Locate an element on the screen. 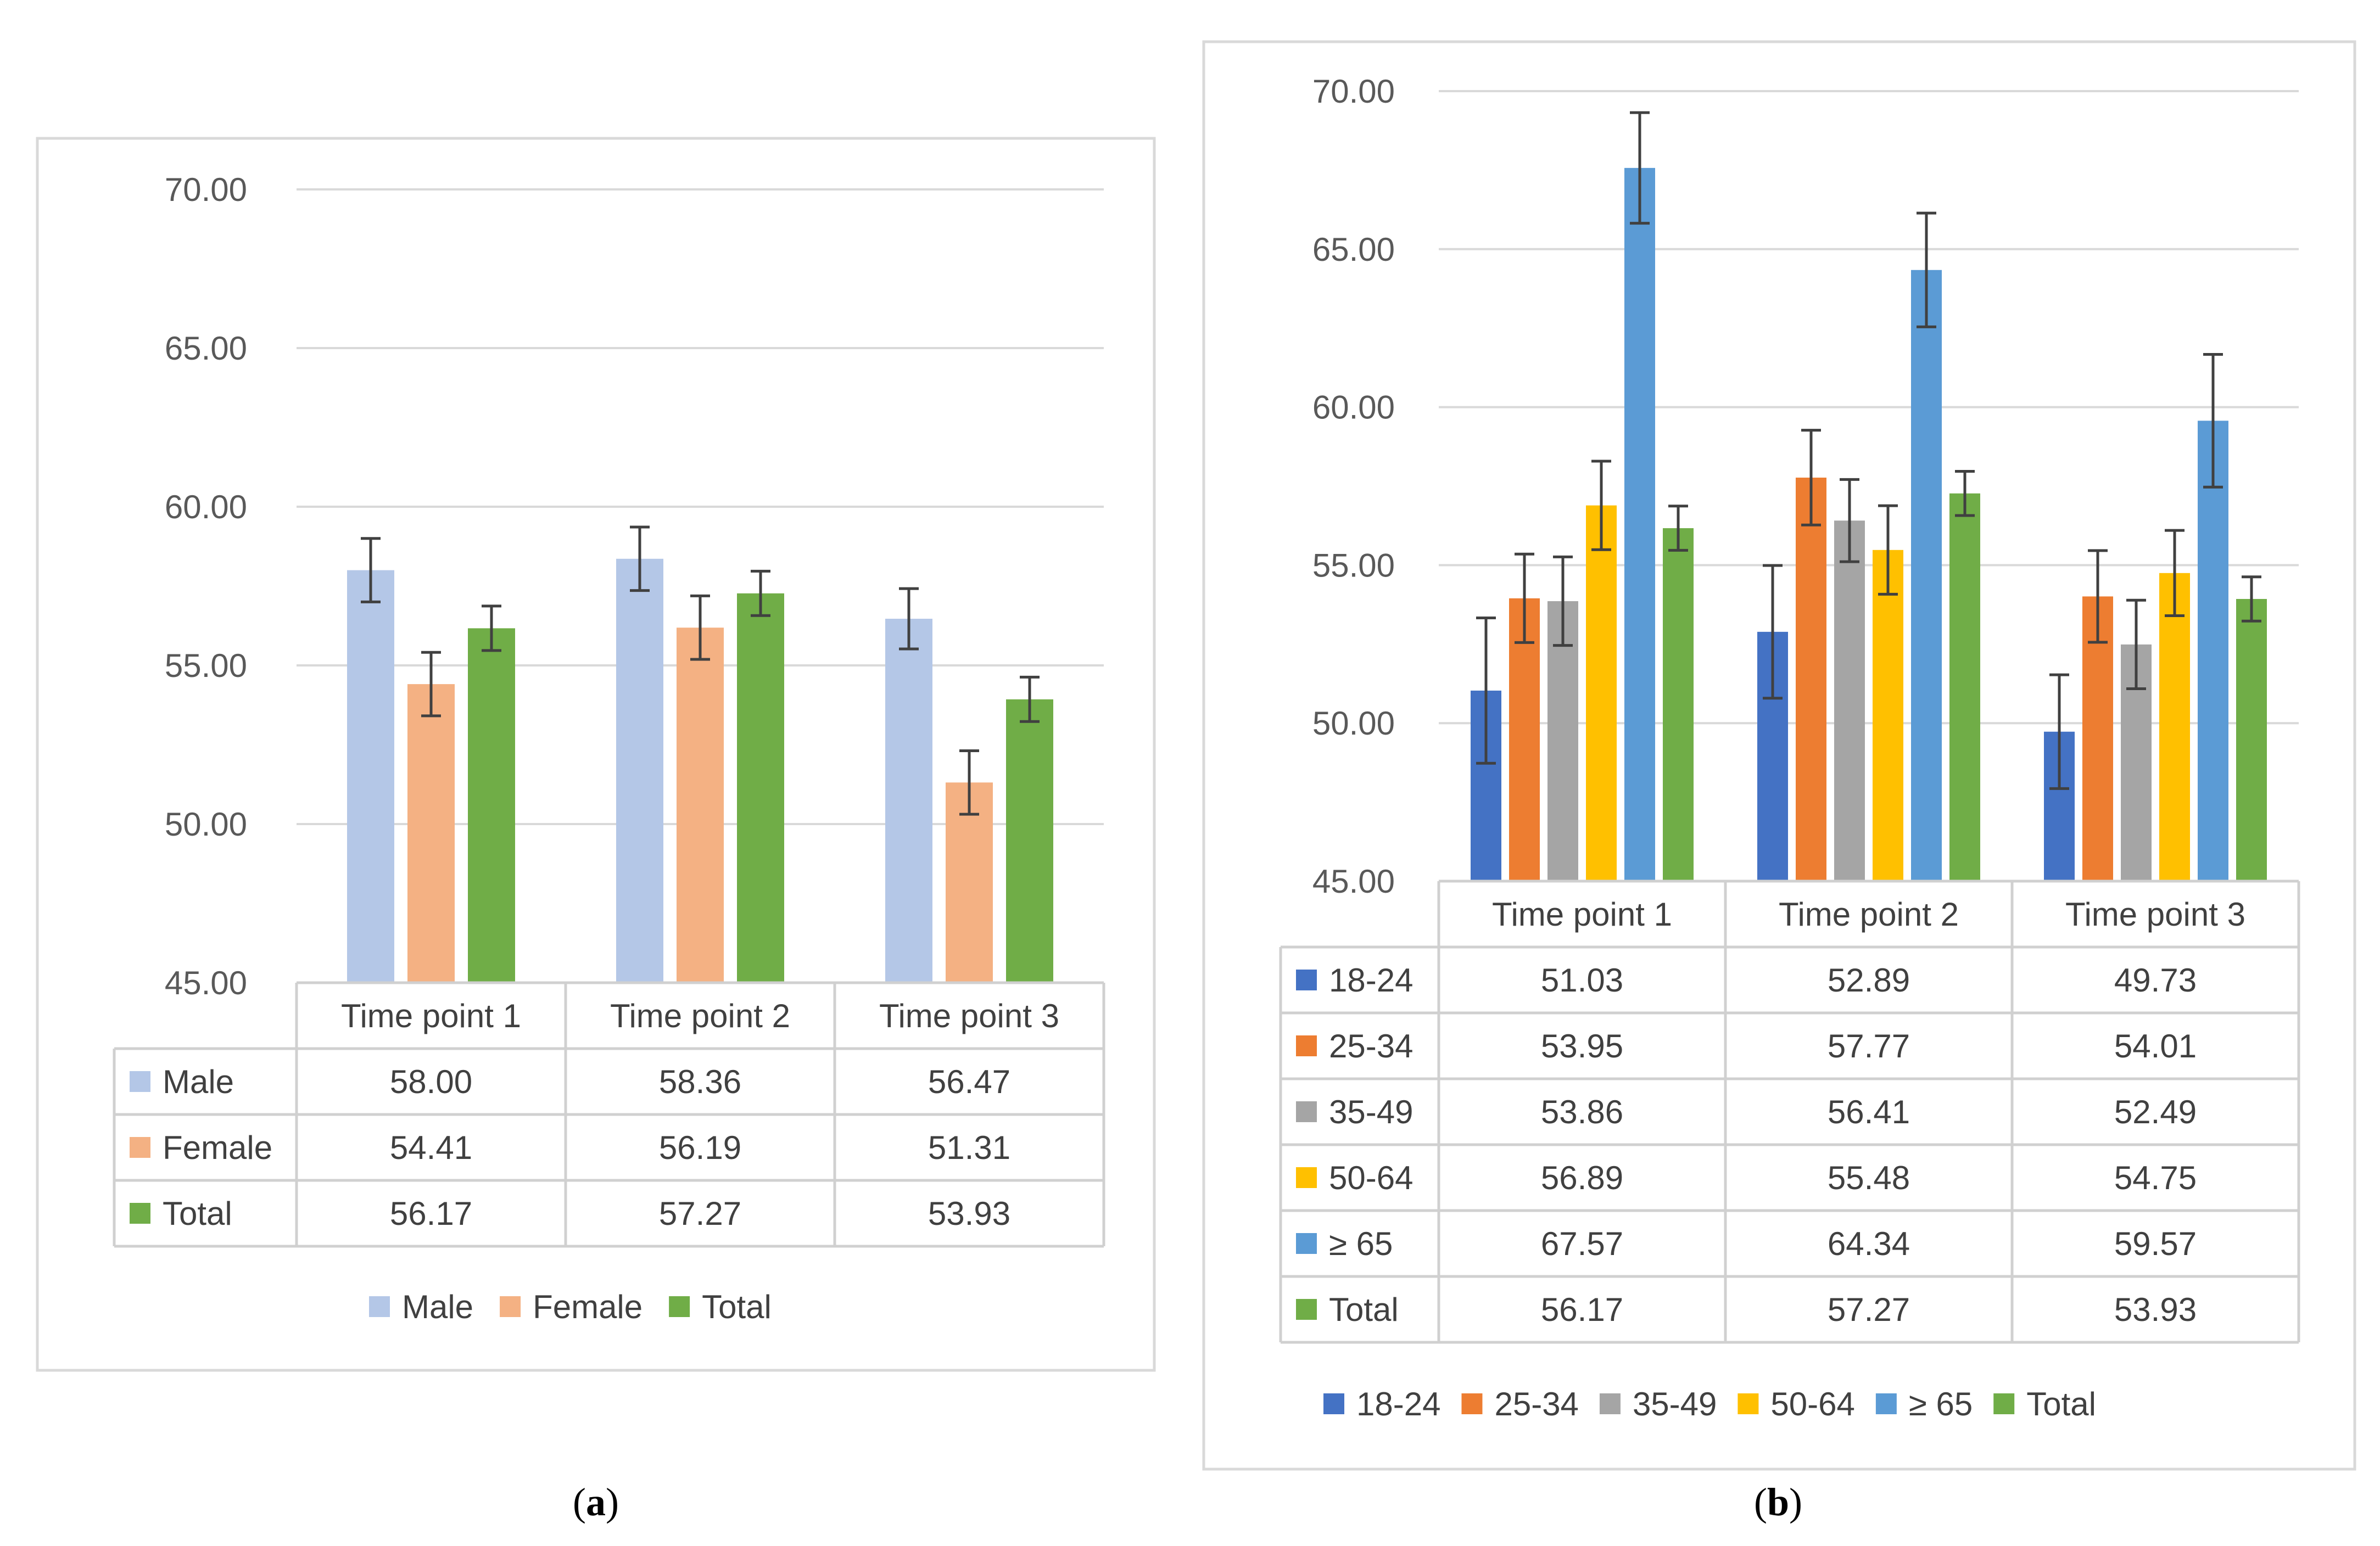 This screenshot has width=2380, height=1546. panel-b-caption-open: ( is located at coordinates (1760, 1502).